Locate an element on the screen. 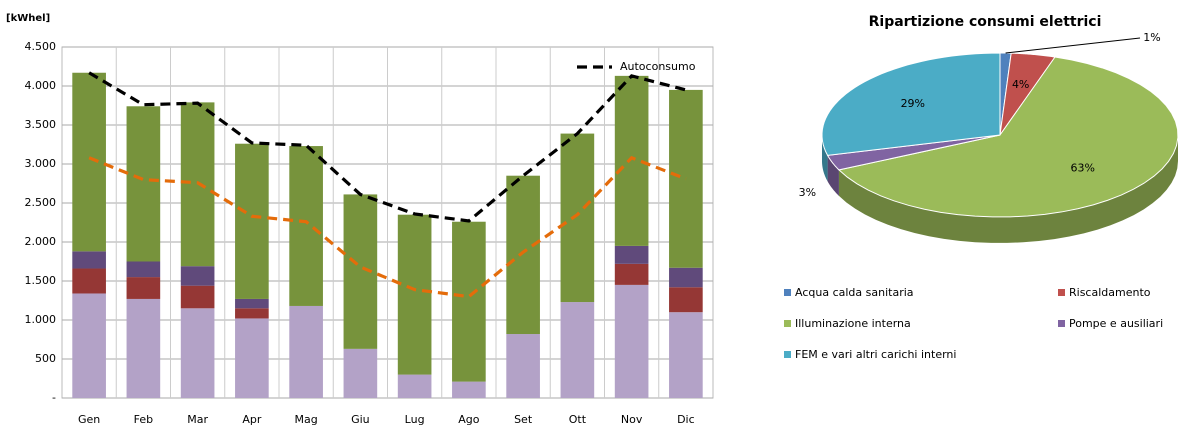 The width and height of the screenshot is (1187, 426). x-tick-label: Feb is located at coordinates (143, 419).